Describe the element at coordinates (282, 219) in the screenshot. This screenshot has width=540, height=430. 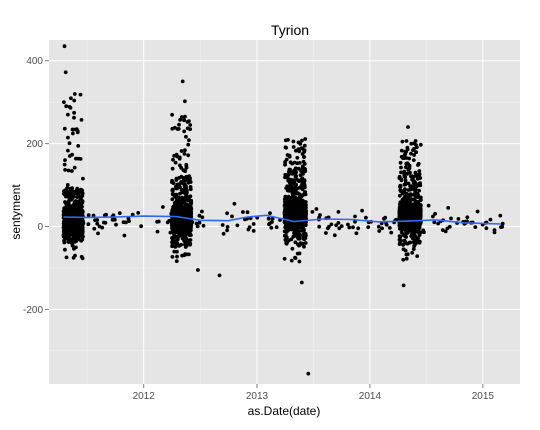
I see `smooth-line` at that location.